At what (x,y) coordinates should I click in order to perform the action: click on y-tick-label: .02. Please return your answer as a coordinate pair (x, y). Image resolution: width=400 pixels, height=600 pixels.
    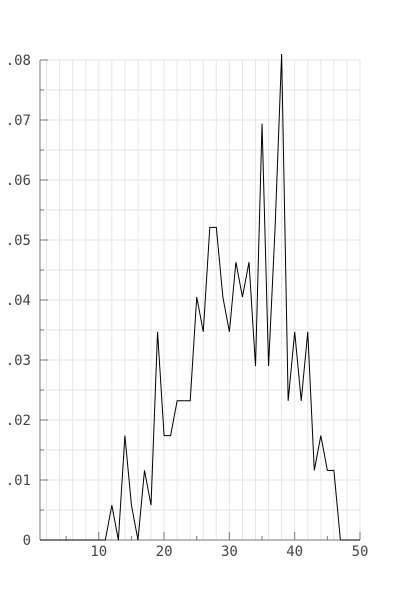
    Looking at the image, I should click on (18, 421).